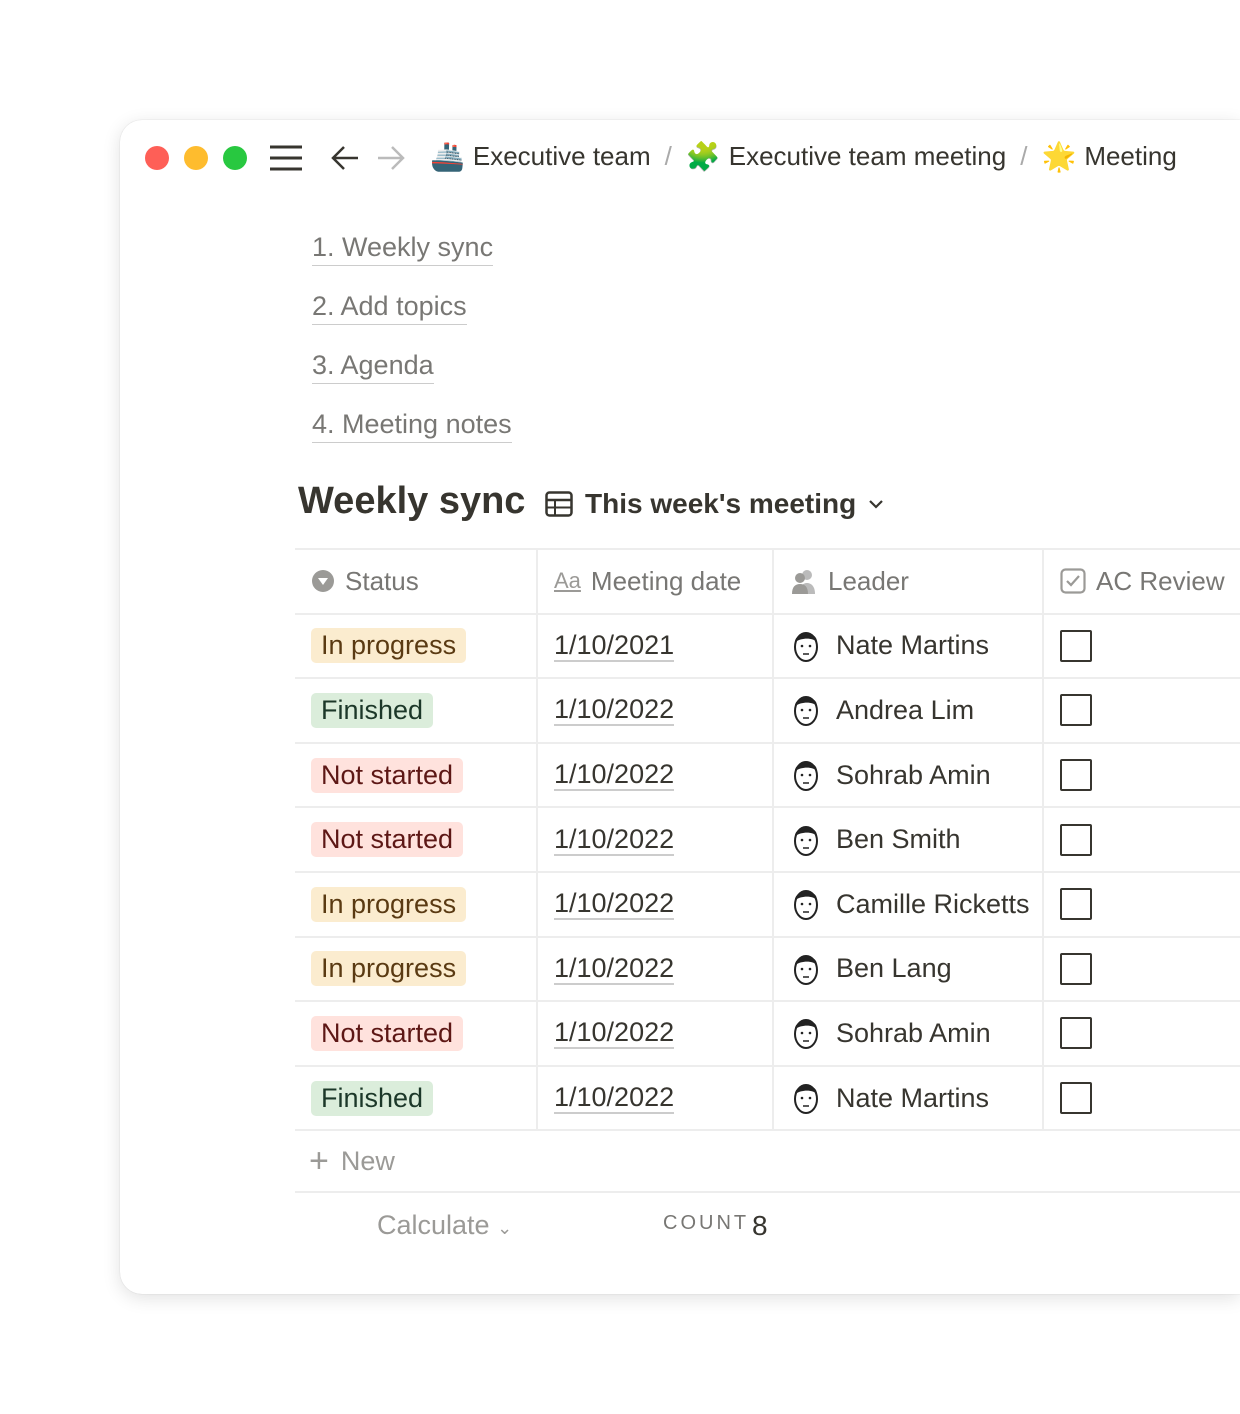  I want to click on leader-name: Ben Lang, so click(894, 968).